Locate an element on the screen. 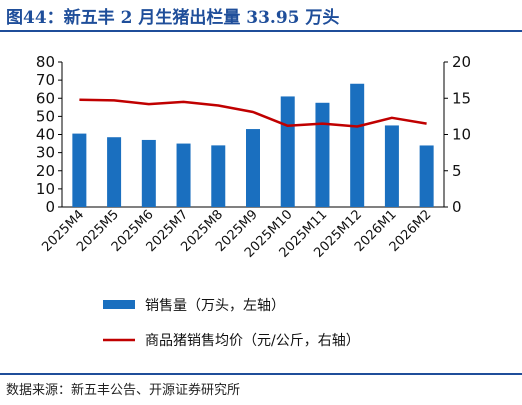  left-axis-tick-label: 10 is located at coordinates (45, 189).